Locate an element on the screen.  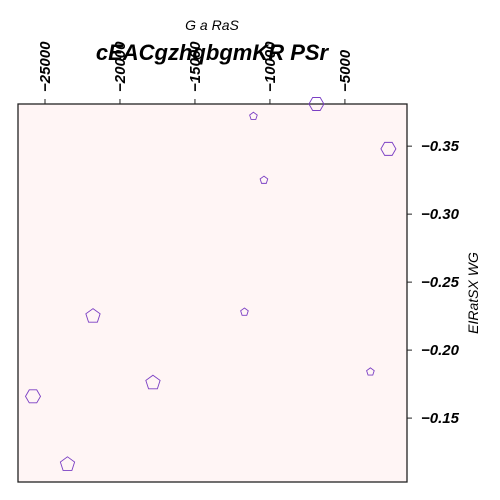
y-tick-label: −0.15 is located at coordinates (440, 418).